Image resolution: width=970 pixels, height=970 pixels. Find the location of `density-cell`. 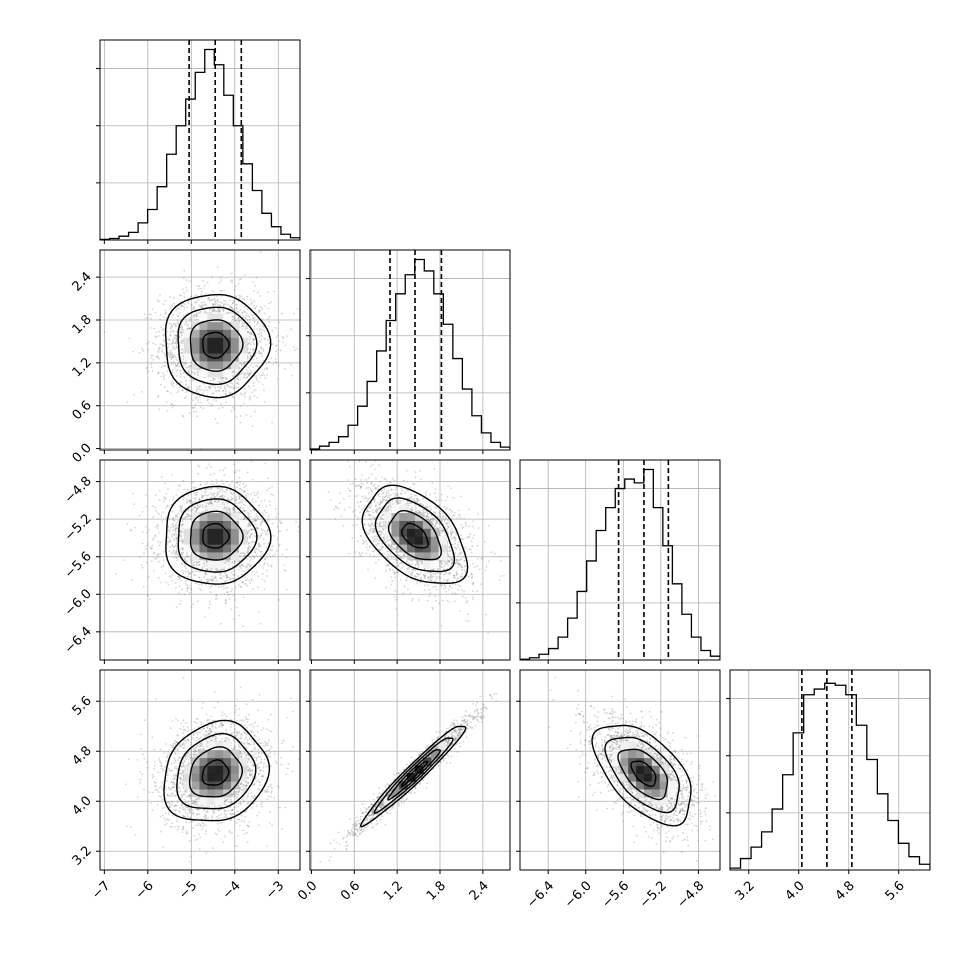

density-cell is located at coordinates (211, 556).